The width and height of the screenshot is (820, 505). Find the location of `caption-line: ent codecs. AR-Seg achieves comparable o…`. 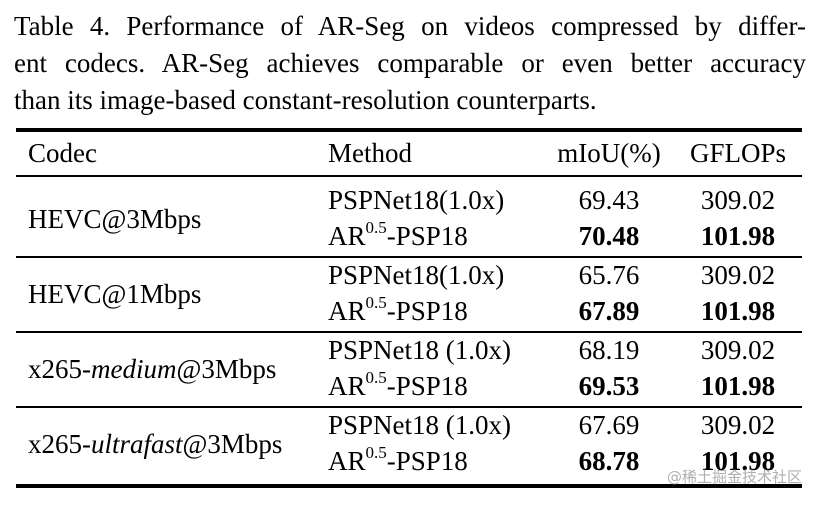

caption-line: ent codecs. AR-Seg achieves comparable o… is located at coordinates (410, 63).